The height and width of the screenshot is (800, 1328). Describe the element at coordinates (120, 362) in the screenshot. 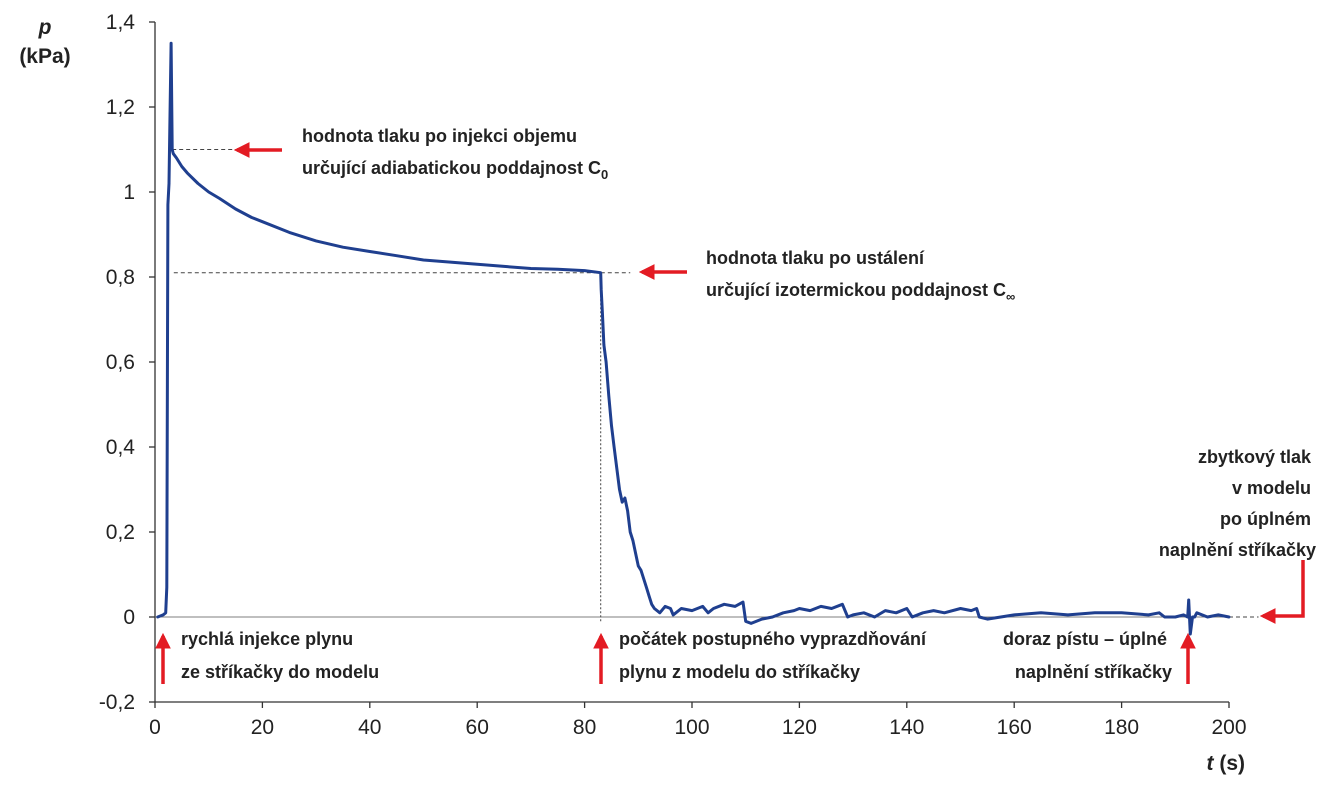

I see `y-tick-label: 0,6` at that location.